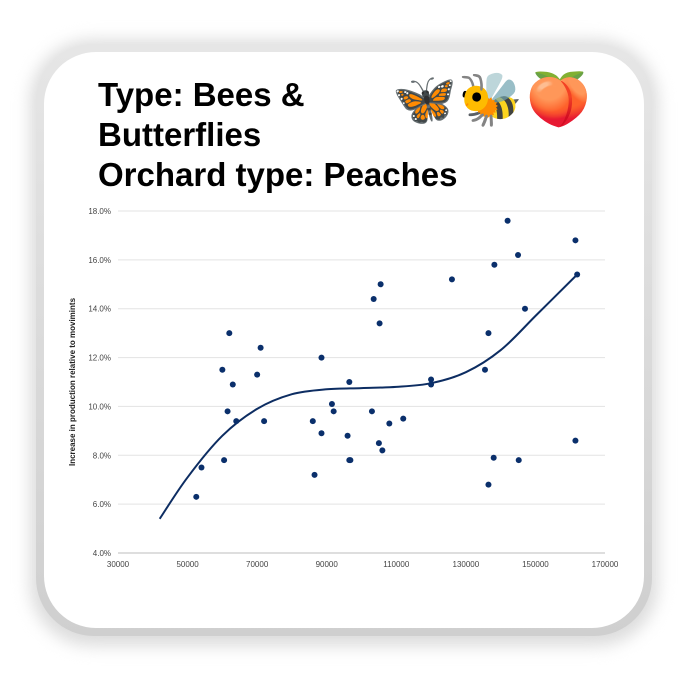 This screenshot has width=688, height=688. I want to click on butterfly-icon: 🦋, so click(424, 100).